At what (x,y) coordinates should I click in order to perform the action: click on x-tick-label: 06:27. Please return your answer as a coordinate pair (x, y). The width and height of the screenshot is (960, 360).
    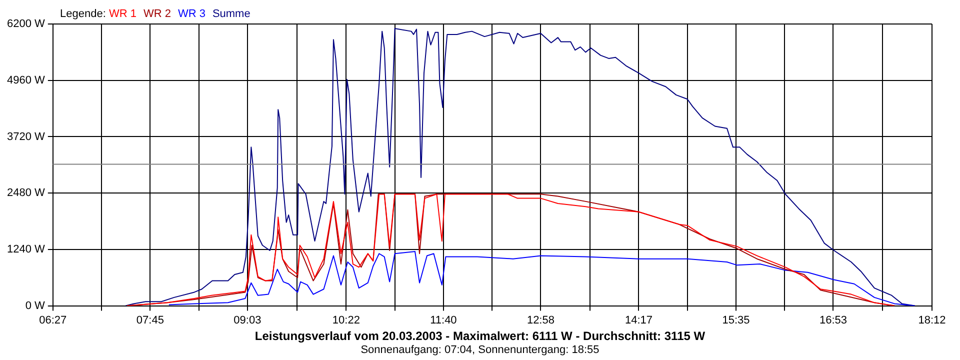
    Looking at the image, I should click on (53, 320).